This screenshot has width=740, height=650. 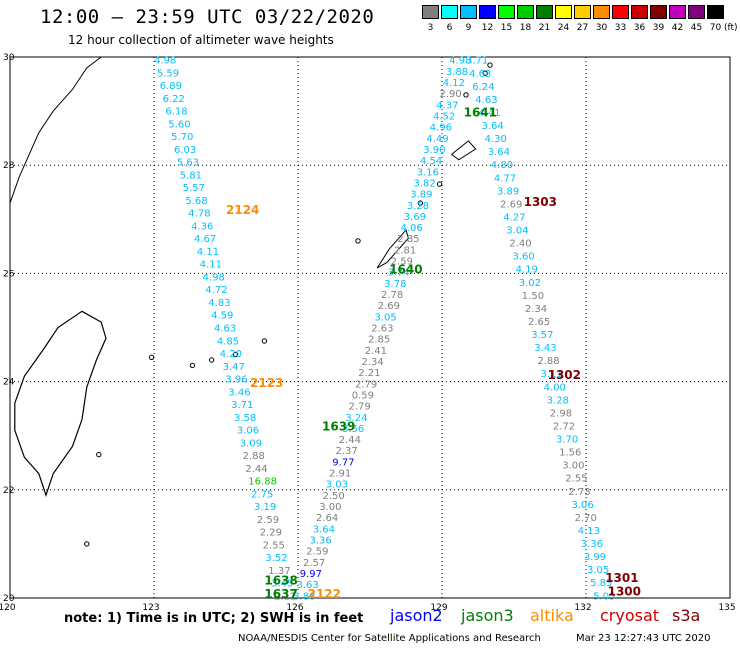 I want to click on wave-height-value: 4.12, so click(x=454, y=83).